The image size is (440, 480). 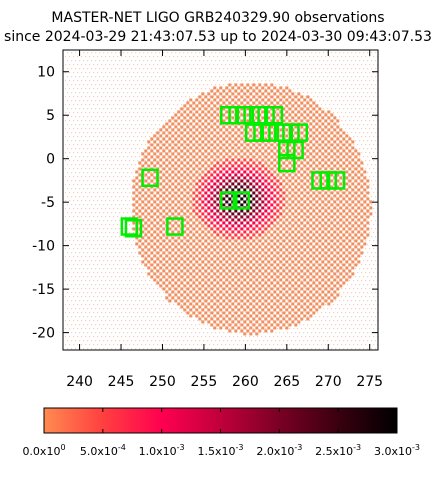 I want to click on y-tick-label: 5, so click(x=50, y=116).